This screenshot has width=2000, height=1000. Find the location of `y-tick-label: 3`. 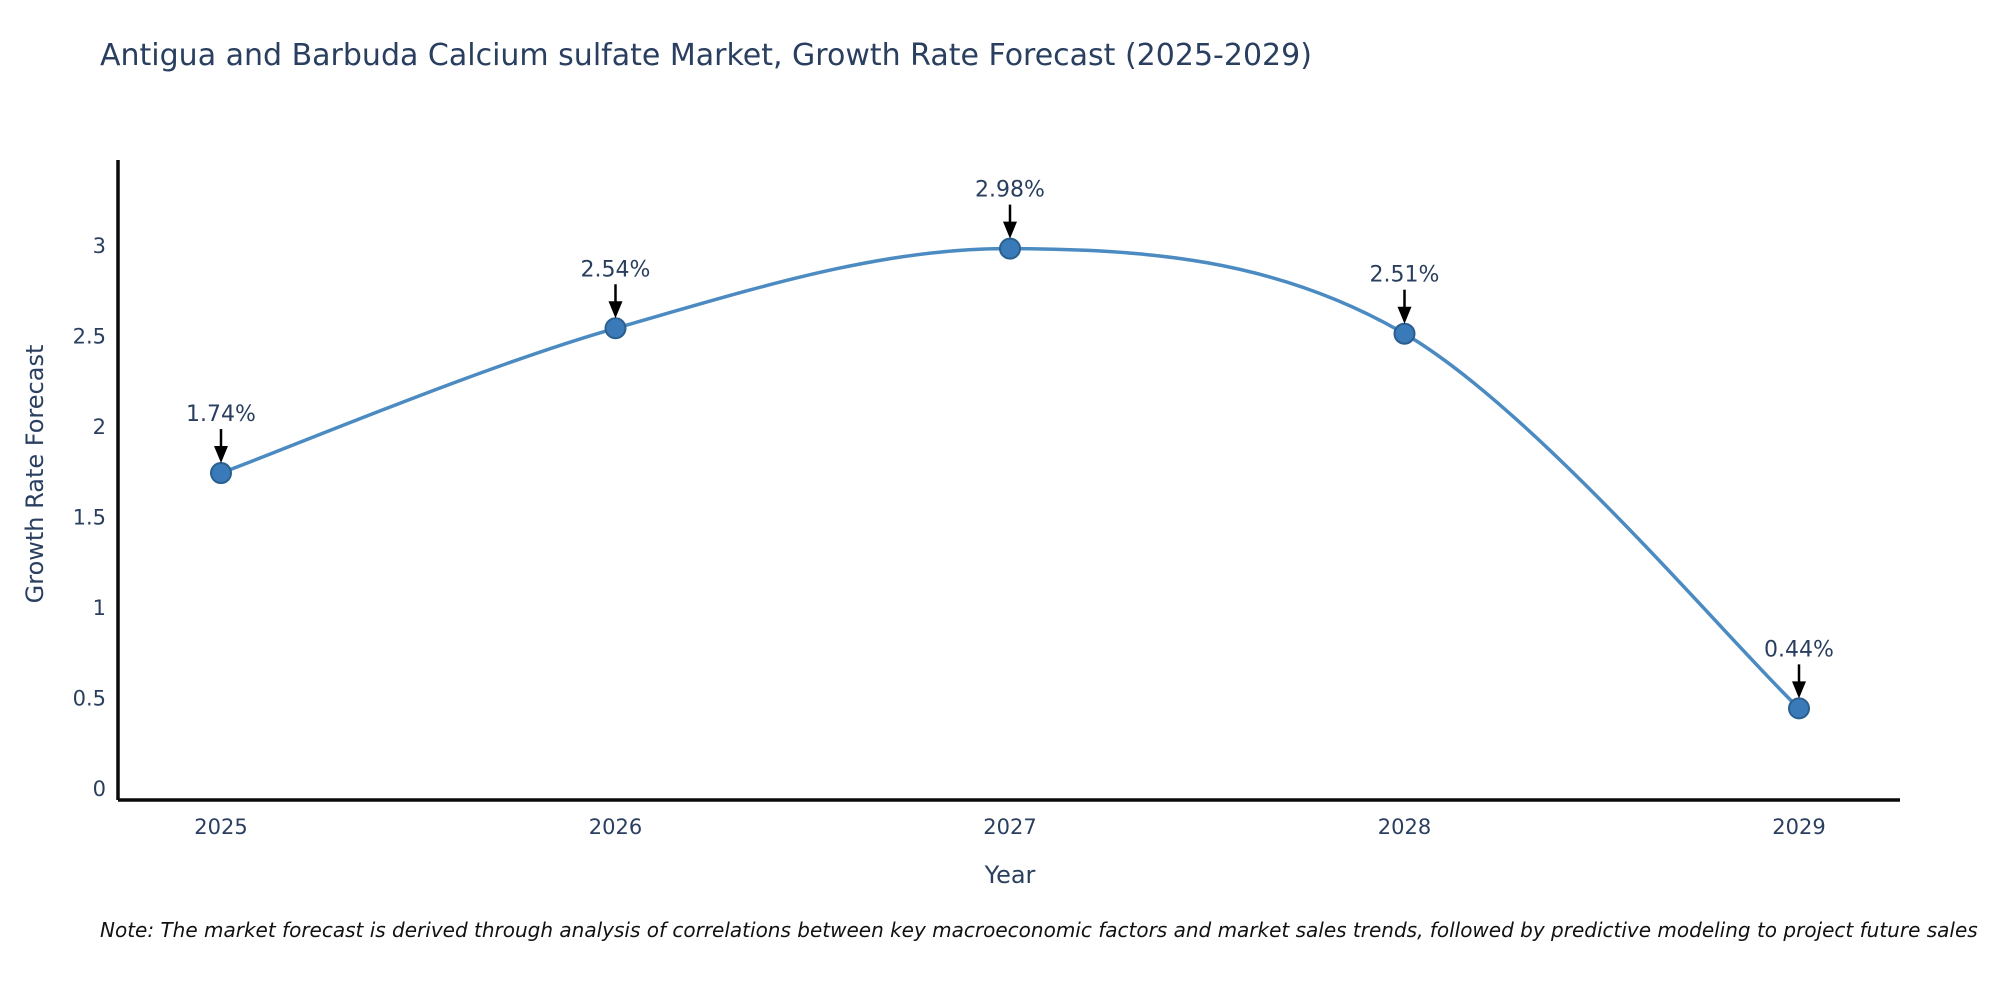

y-tick-label: 3 is located at coordinates (99, 246).